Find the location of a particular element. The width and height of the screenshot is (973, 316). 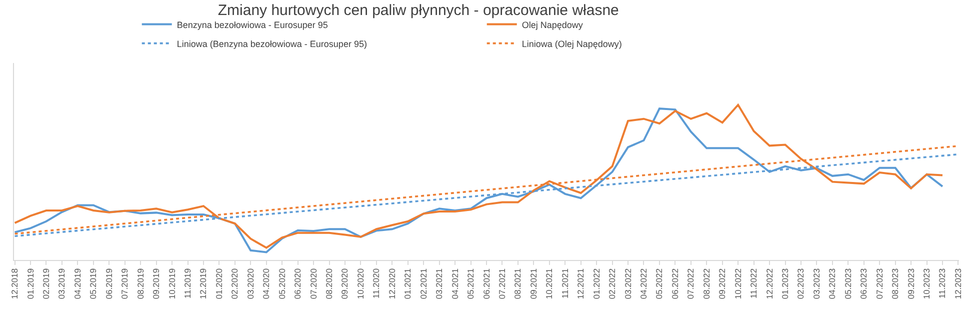

x-tick-label: 01.2022 is located at coordinates (596, 284).